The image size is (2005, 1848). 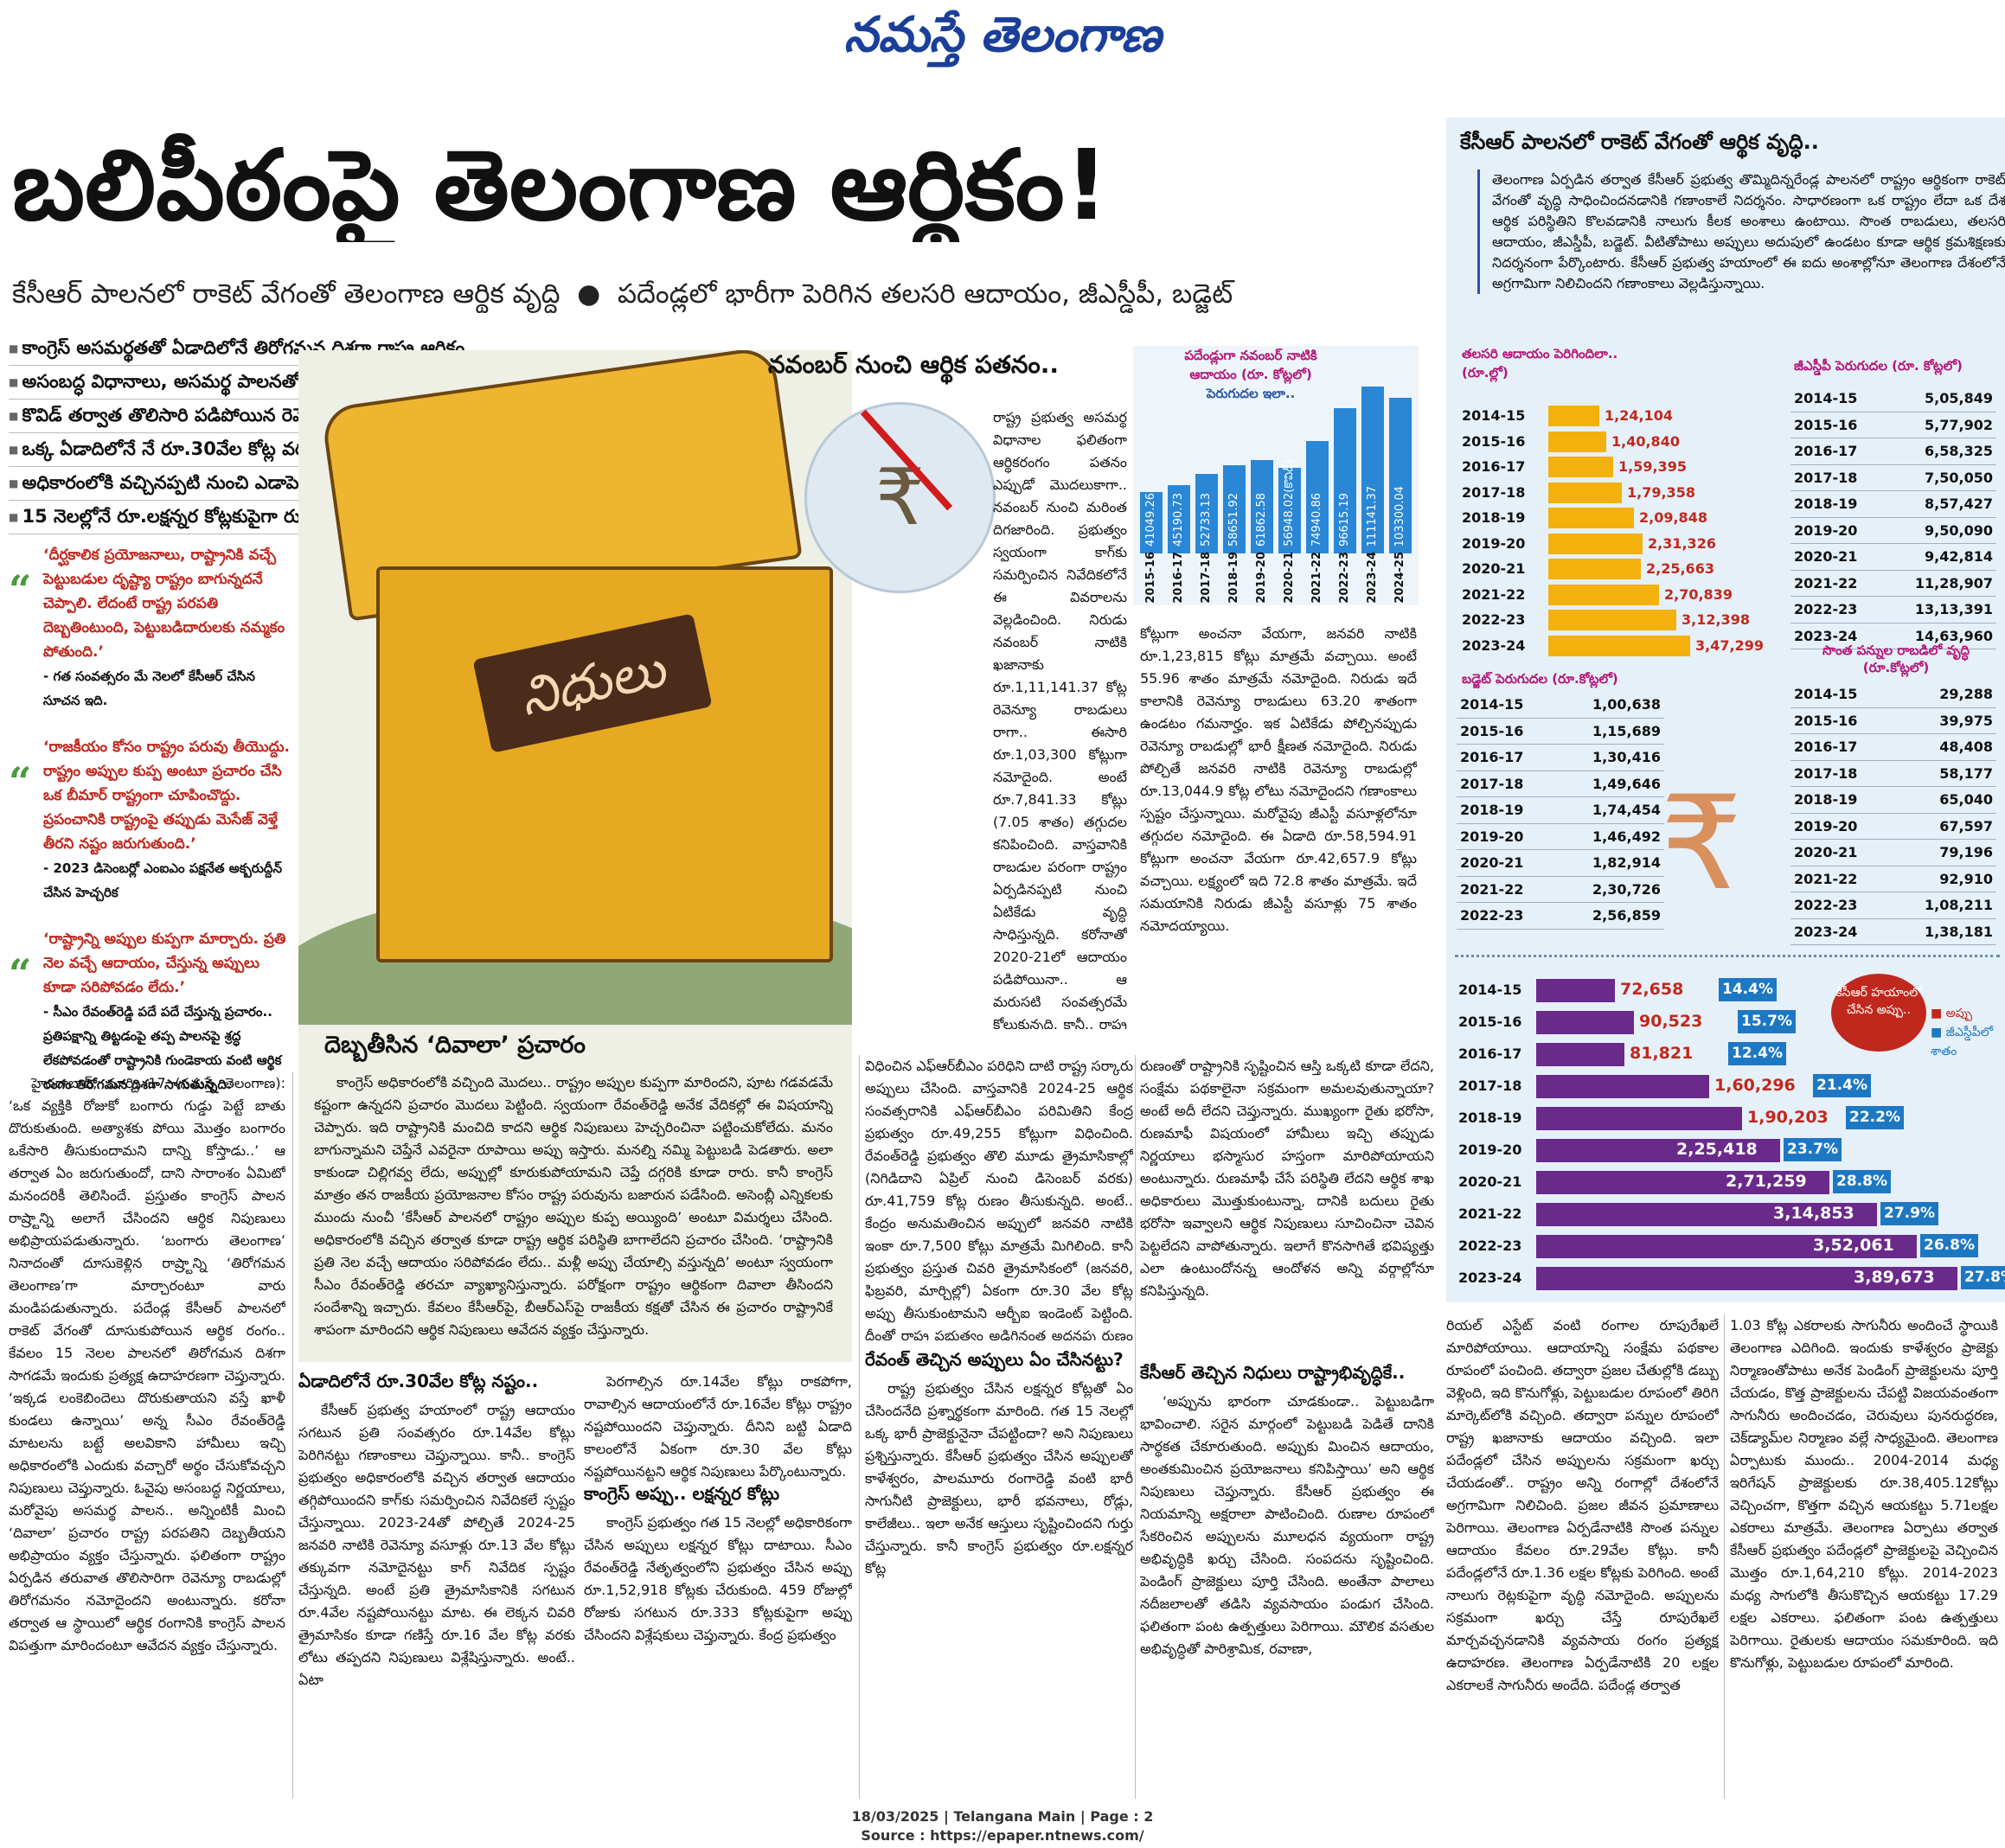 I want to click on own-revenue-row: 2020-21 79,196, so click(x=1893, y=853).